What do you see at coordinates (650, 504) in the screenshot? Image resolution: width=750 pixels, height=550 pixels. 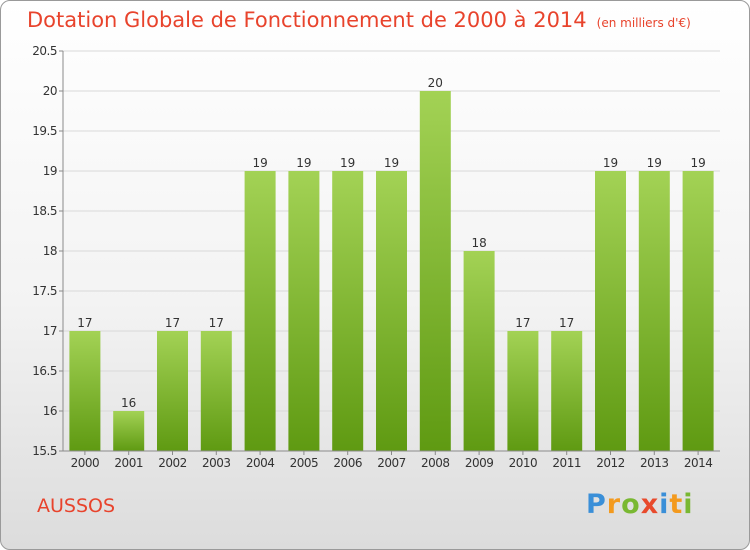 I see `logo-letter: x` at bounding box center [650, 504].